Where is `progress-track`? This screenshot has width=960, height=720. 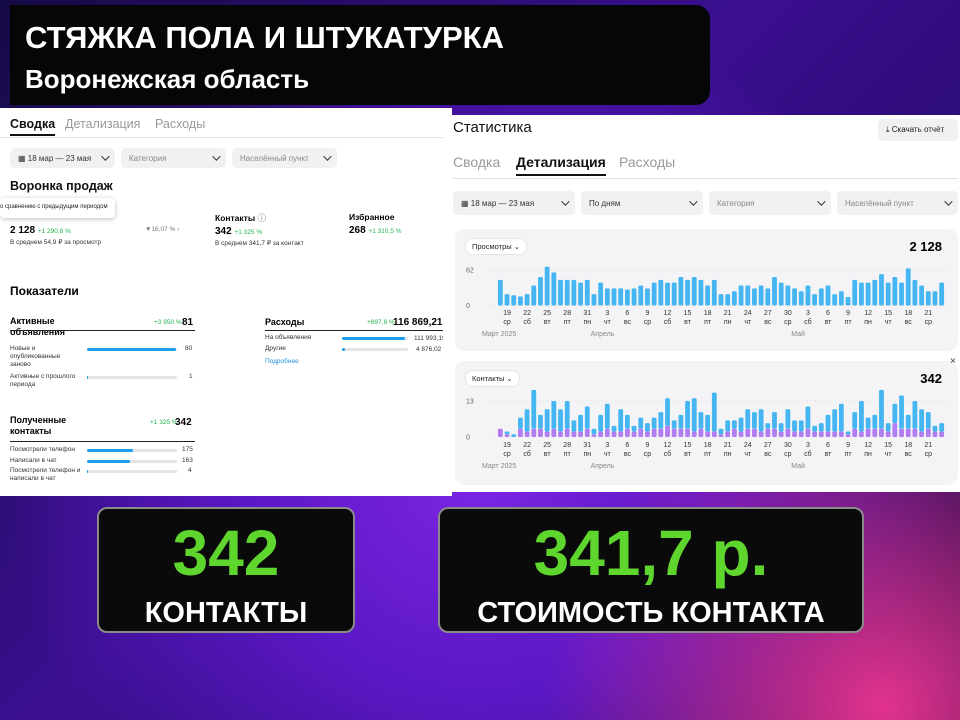
progress-track is located at coordinates (375, 349).